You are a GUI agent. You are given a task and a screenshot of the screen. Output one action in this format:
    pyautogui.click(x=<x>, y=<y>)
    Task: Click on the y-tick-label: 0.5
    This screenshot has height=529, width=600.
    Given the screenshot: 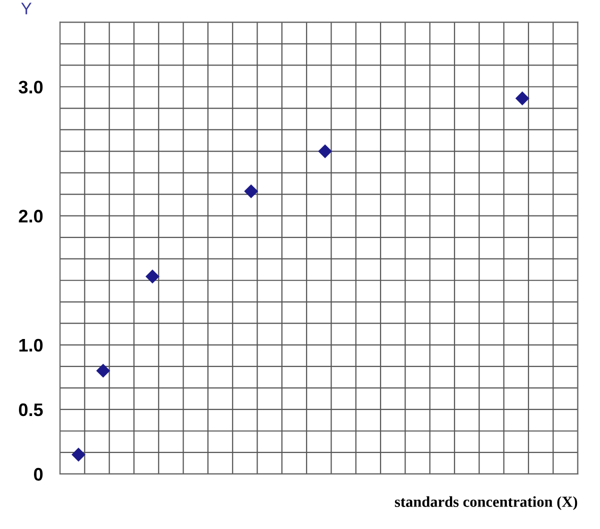 What is the action you would take?
    pyautogui.click(x=30, y=409)
    